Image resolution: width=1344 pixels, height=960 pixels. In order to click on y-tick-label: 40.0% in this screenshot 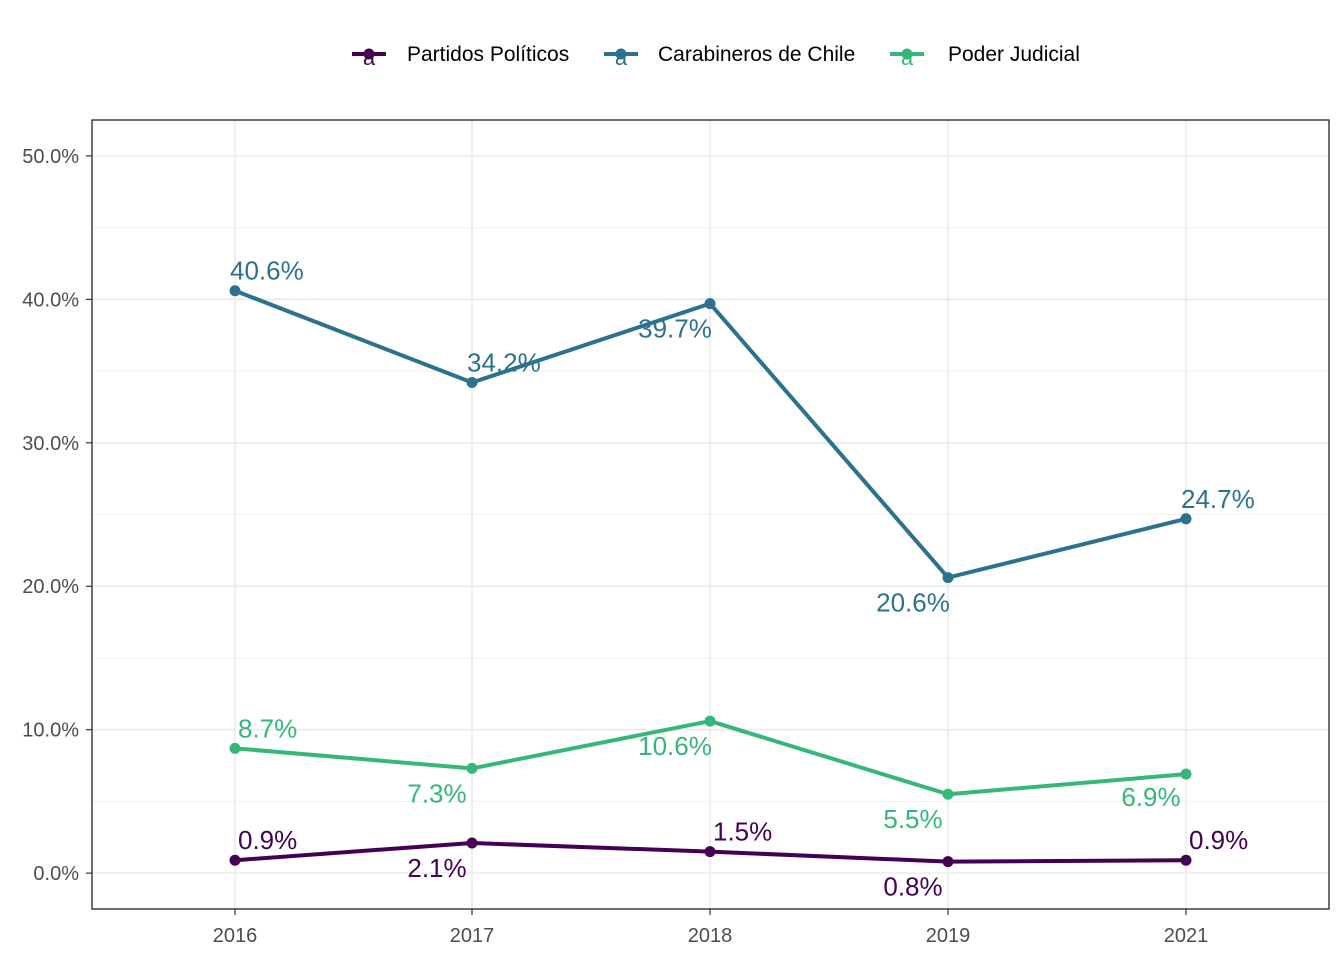, I will do `click(50, 300)`.